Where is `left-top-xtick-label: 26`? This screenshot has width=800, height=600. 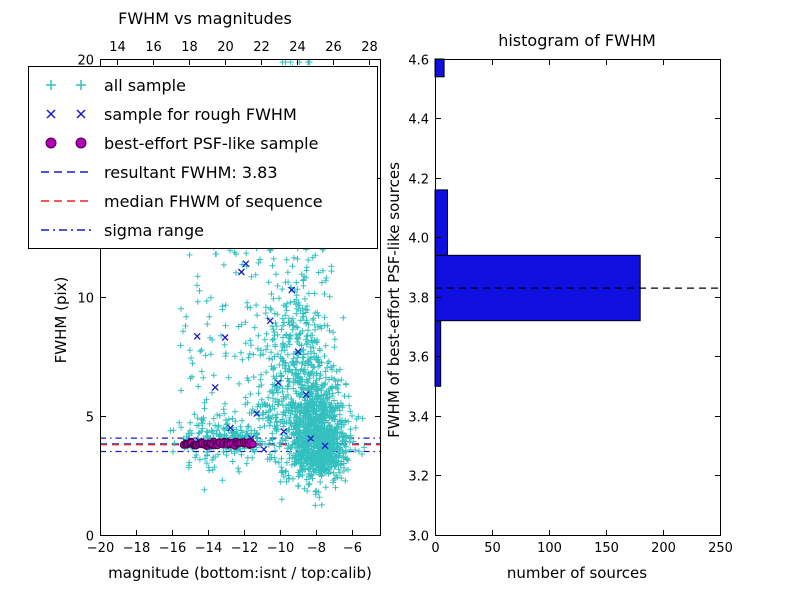 left-top-xtick-label: 26 is located at coordinates (333, 47).